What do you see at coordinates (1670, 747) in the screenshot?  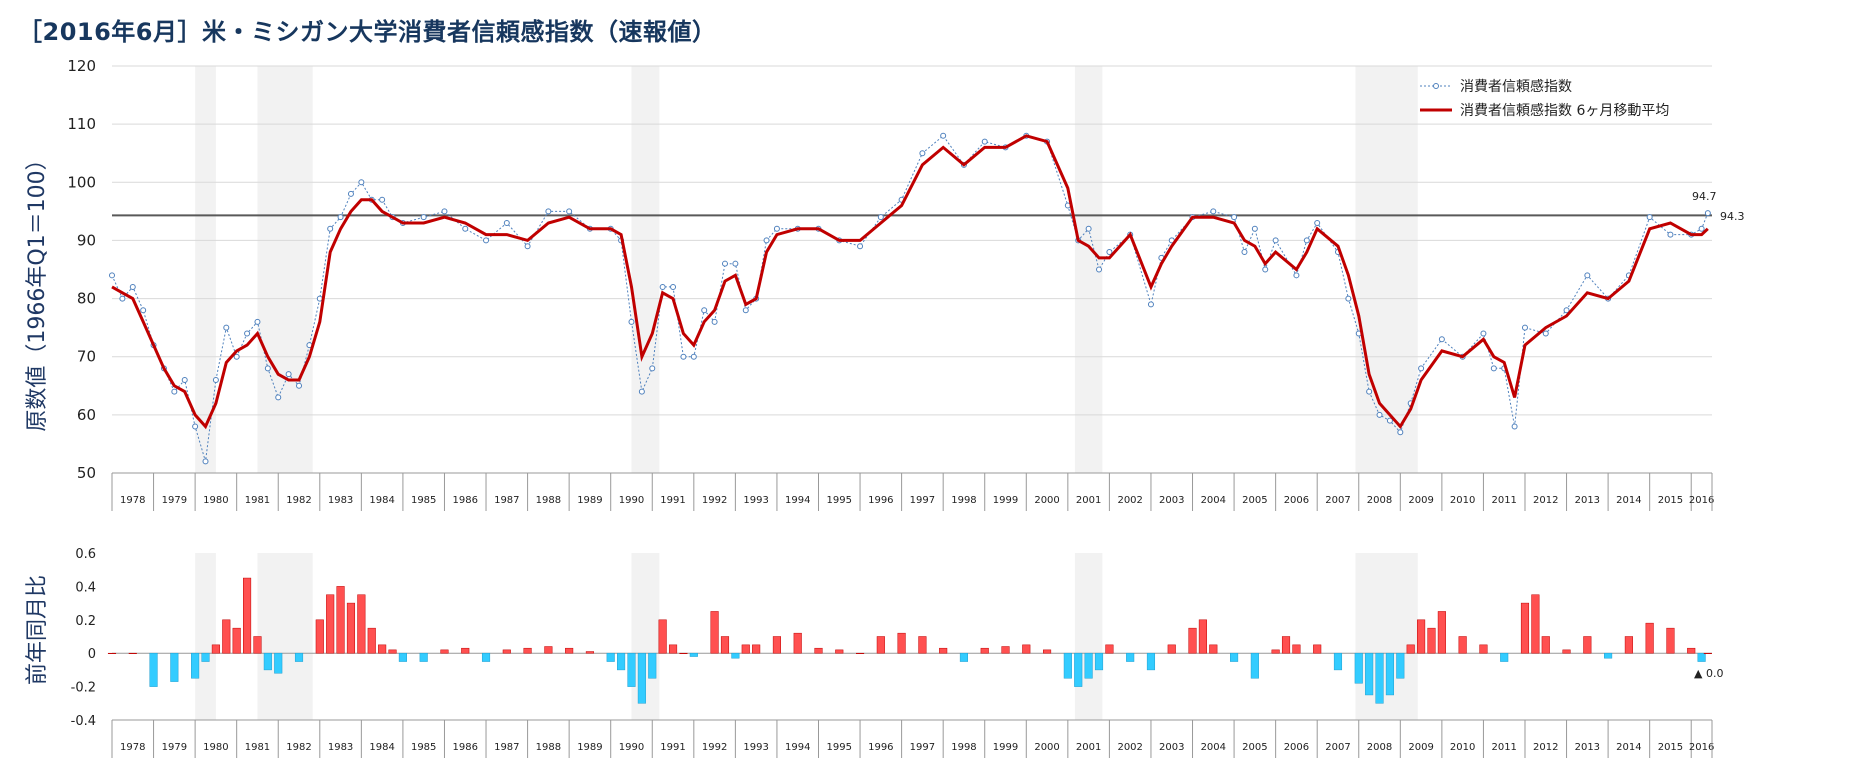 I see `year-label: 2015` at bounding box center [1670, 747].